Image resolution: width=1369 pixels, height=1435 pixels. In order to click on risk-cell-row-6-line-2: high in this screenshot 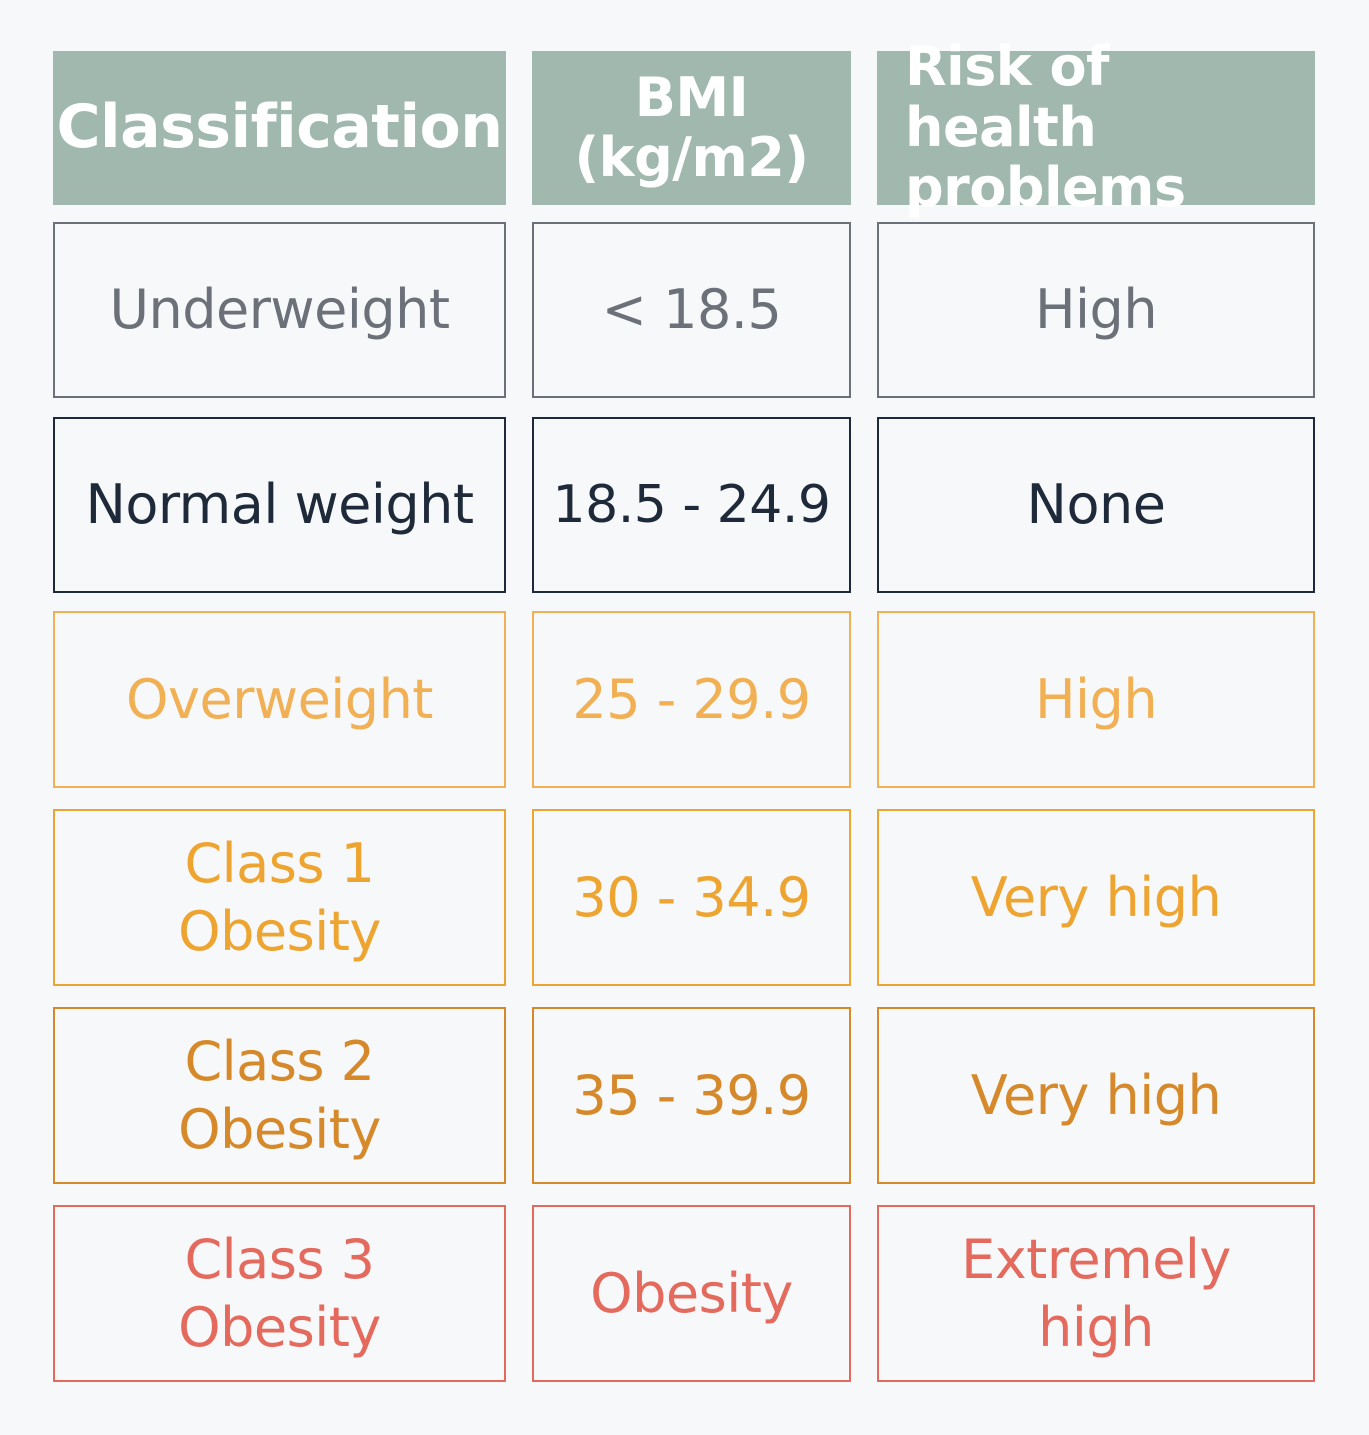, I will do `click(1096, 1327)`.